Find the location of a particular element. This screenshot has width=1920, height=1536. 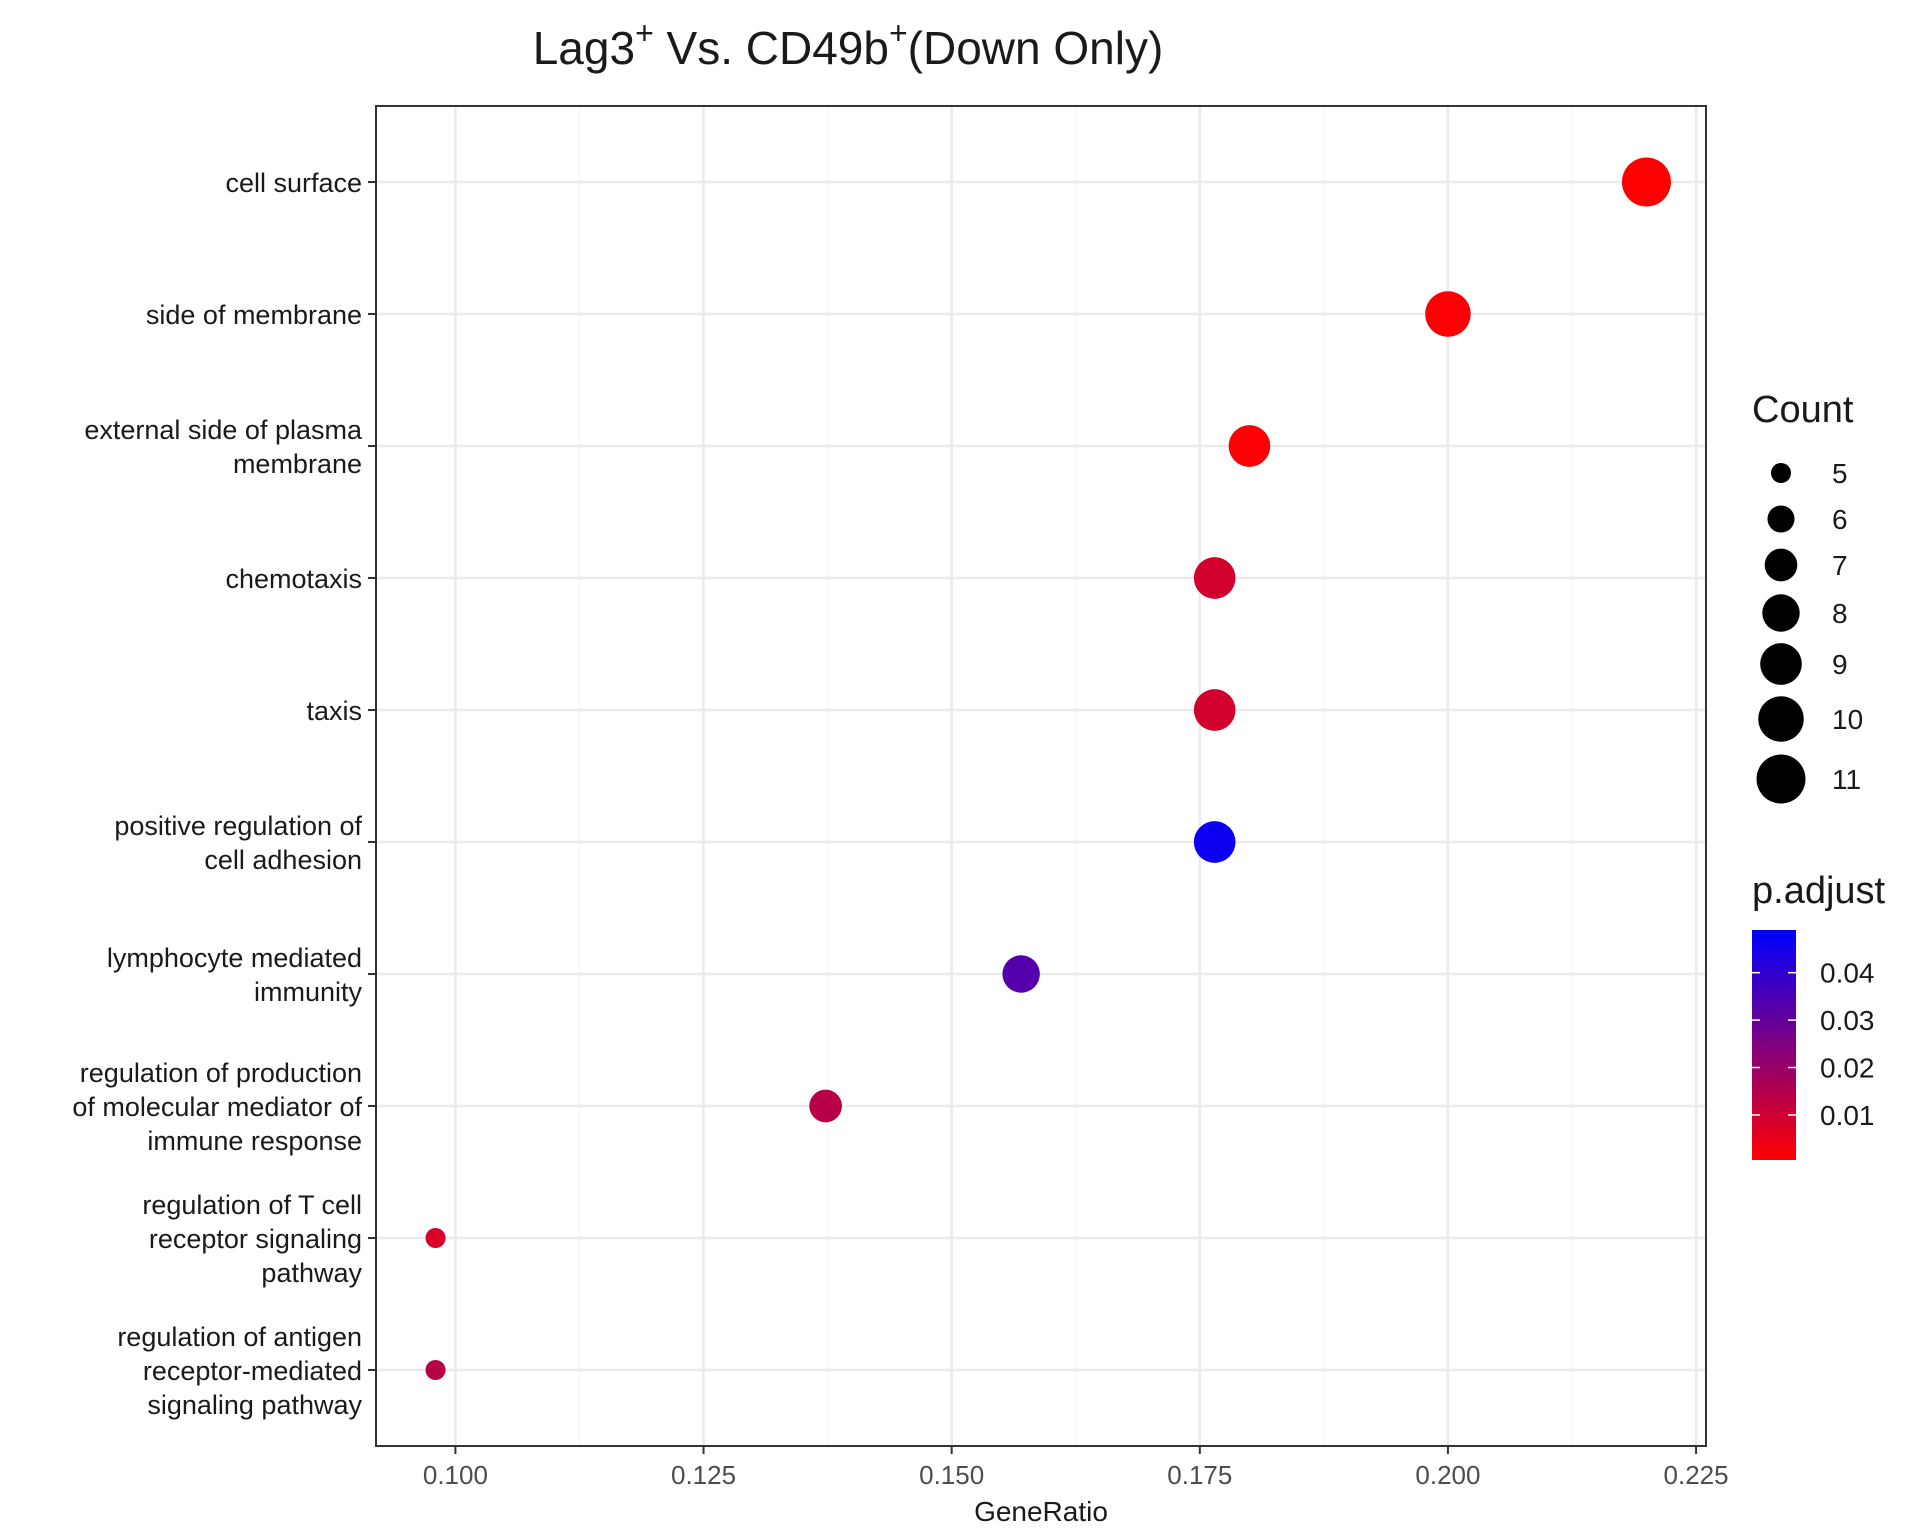

legends: Count 5 6 7 8 9 10 11 p.adjust 0.01 0.02 0.03 0.04 is located at coordinates (1819, 774).